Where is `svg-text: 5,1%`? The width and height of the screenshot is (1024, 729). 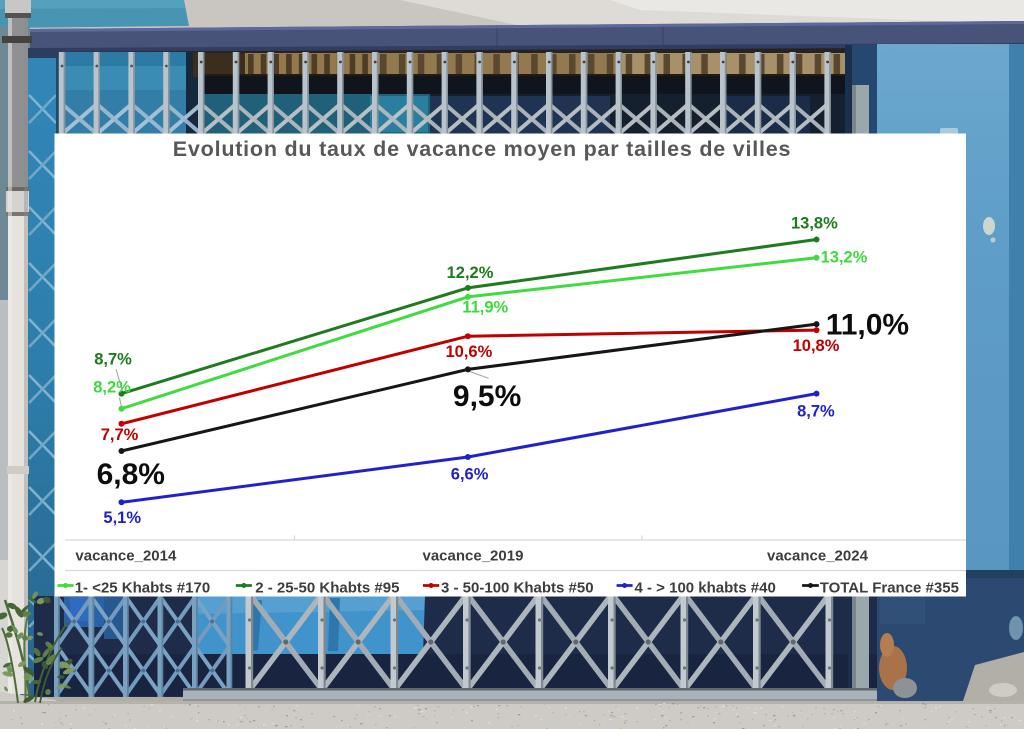
svg-text: 5,1% is located at coordinates (122, 518).